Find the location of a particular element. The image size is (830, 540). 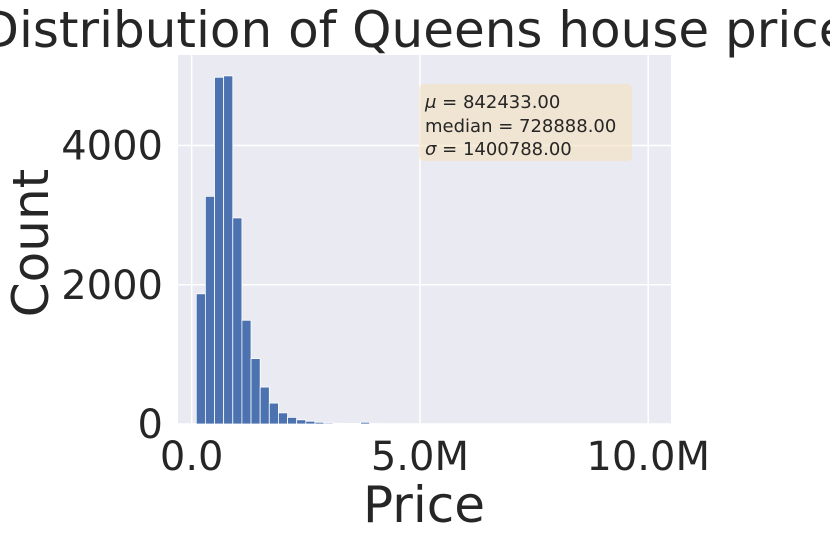

x-tick-label: 5.0M is located at coordinates (420, 457).